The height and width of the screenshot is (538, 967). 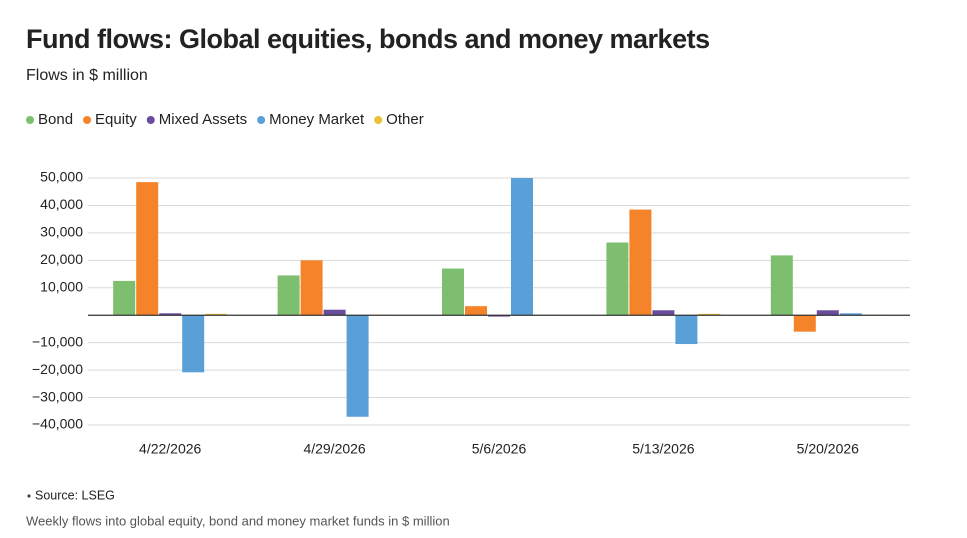 I want to click on y-tick-label: 40,000, so click(x=61, y=204).